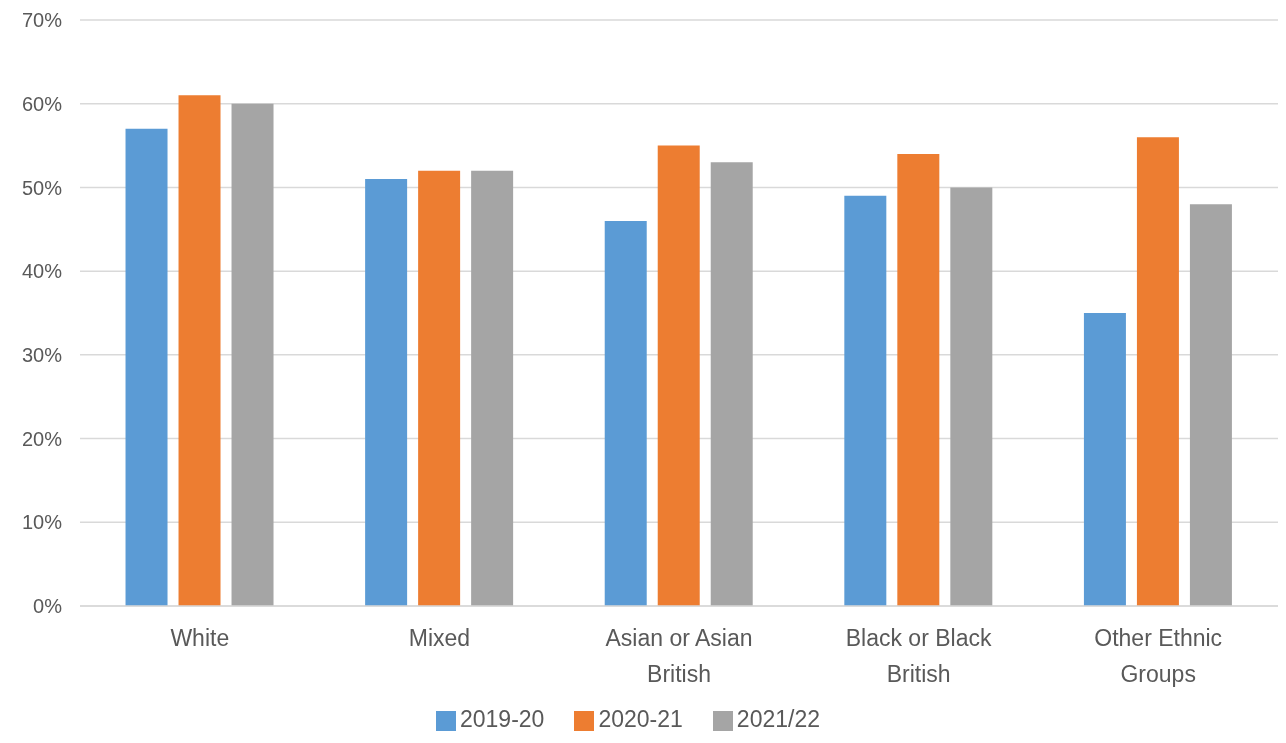  Describe the element at coordinates (679, 656) in the screenshot. I see `x-tick-label: Asian or Asian British` at that location.